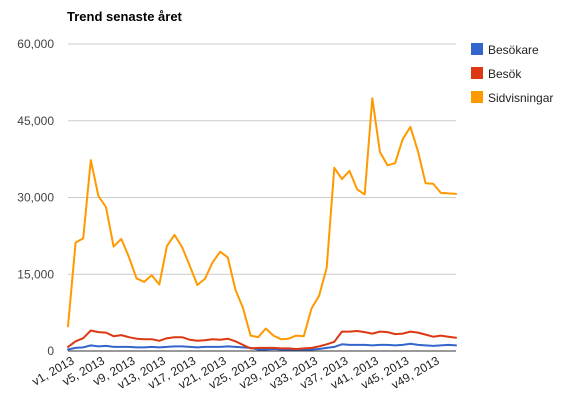  I want to click on y-tick-label: 30,000, so click(35, 198).